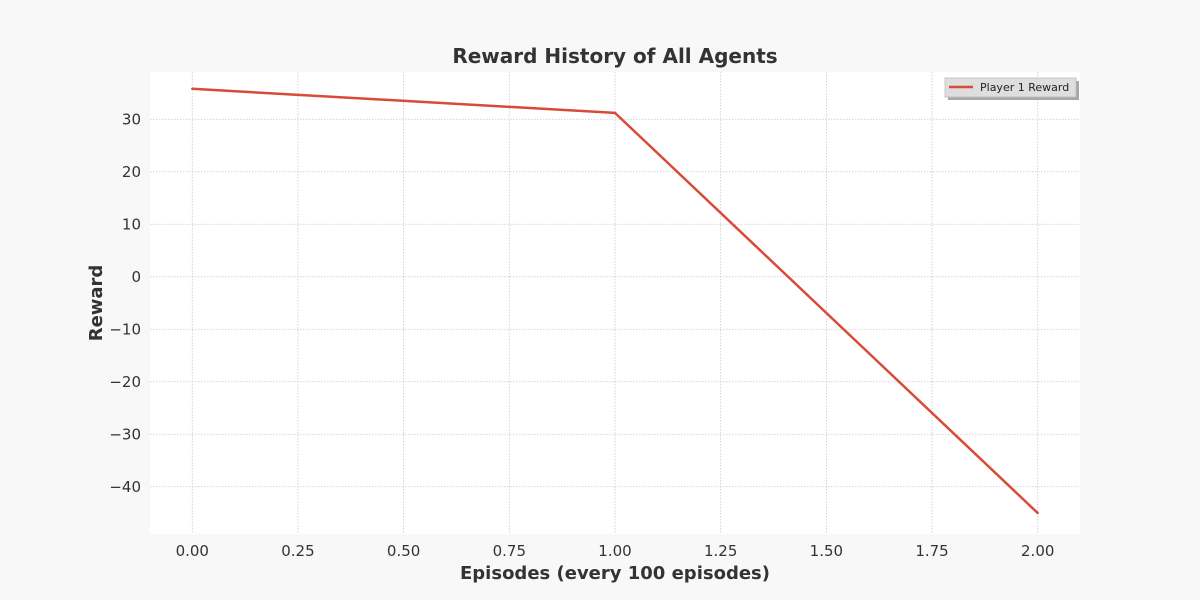 The width and height of the screenshot is (1200, 600). Describe the element at coordinates (614, 56) in the screenshot. I see `chart-title: Reward History of All Agents` at that location.